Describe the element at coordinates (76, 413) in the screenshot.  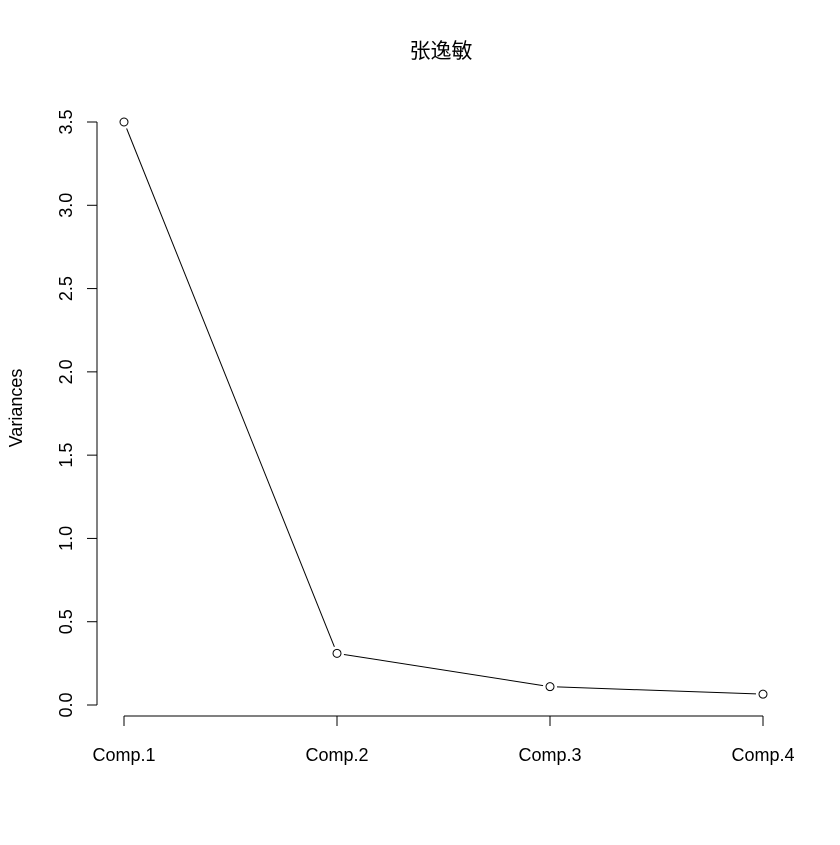
I see `y-ticks: 0.0 0.5 1.0 1.5 2.0 2.5 3.0 3.5` at that location.